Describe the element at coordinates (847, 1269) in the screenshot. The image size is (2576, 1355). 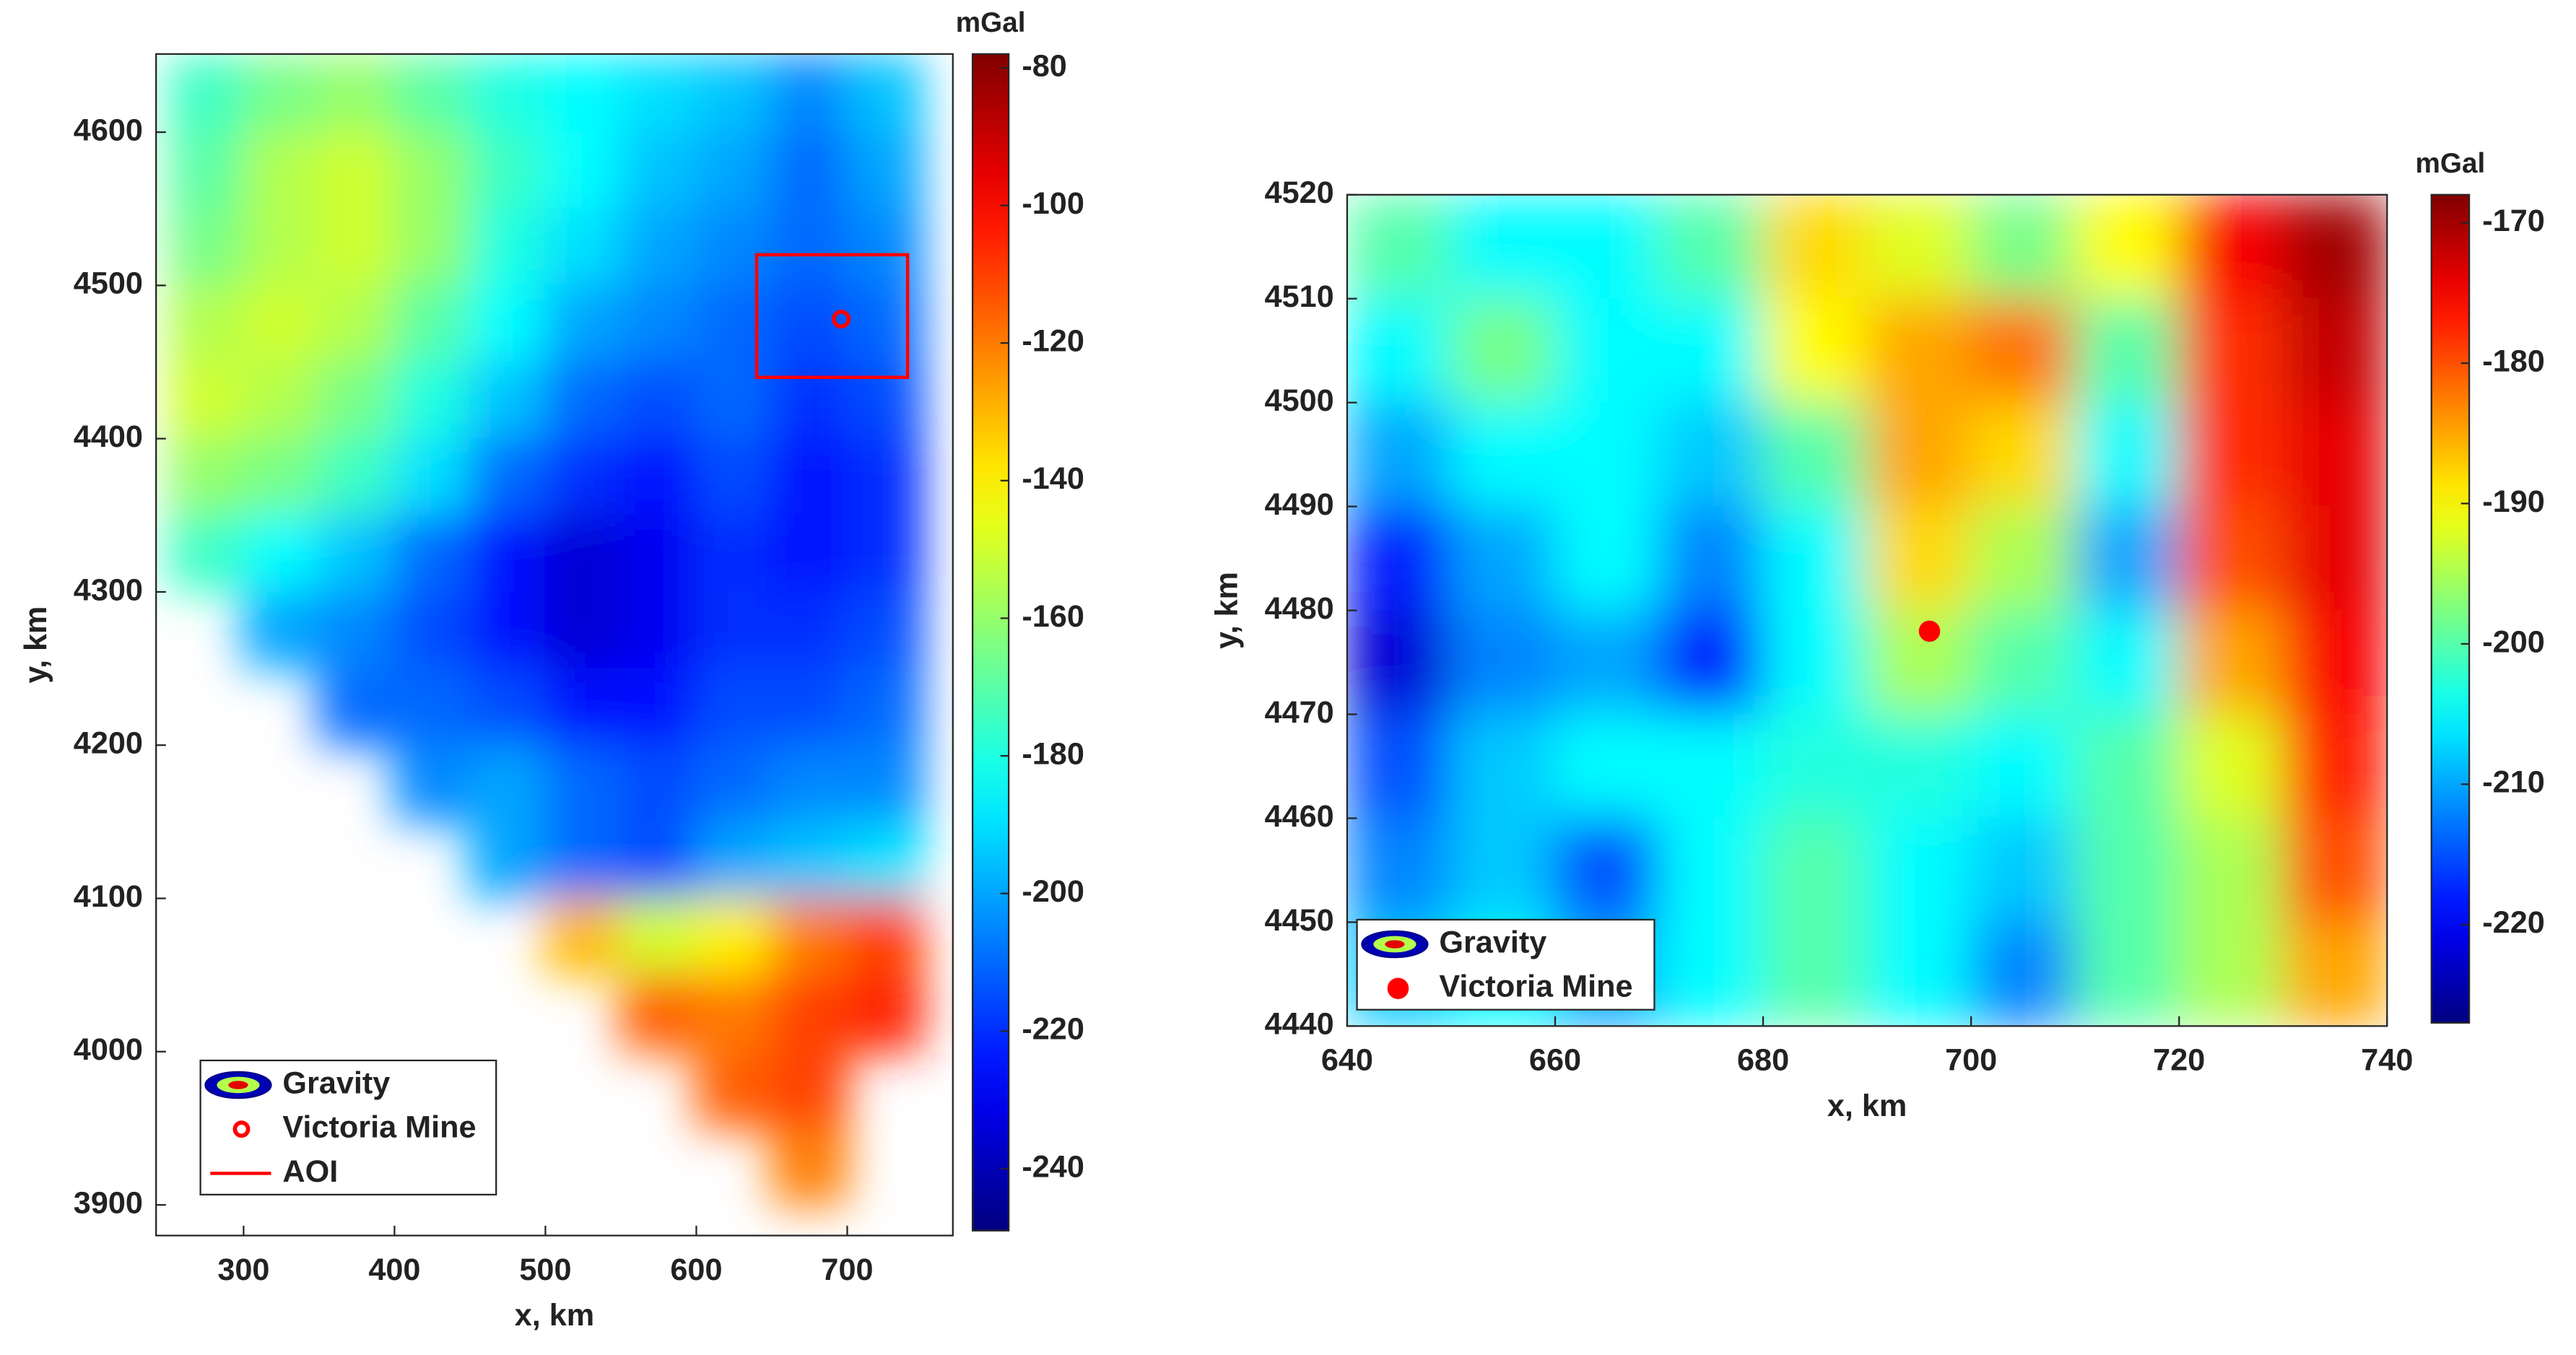
I see `x-tick-label: 700` at that location.